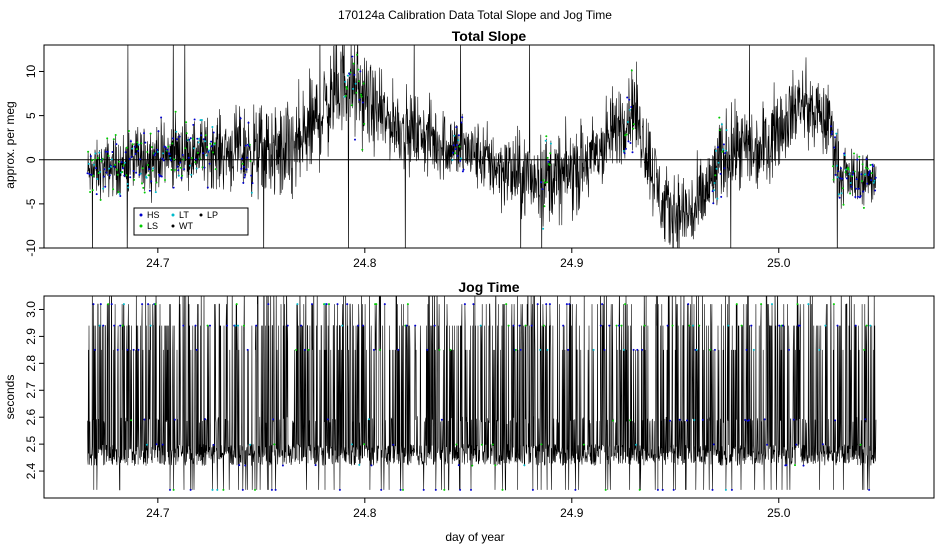  Describe the element at coordinates (779, 513) in the screenshot. I see `jog-time-x-tick-label: 25.0` at that location.